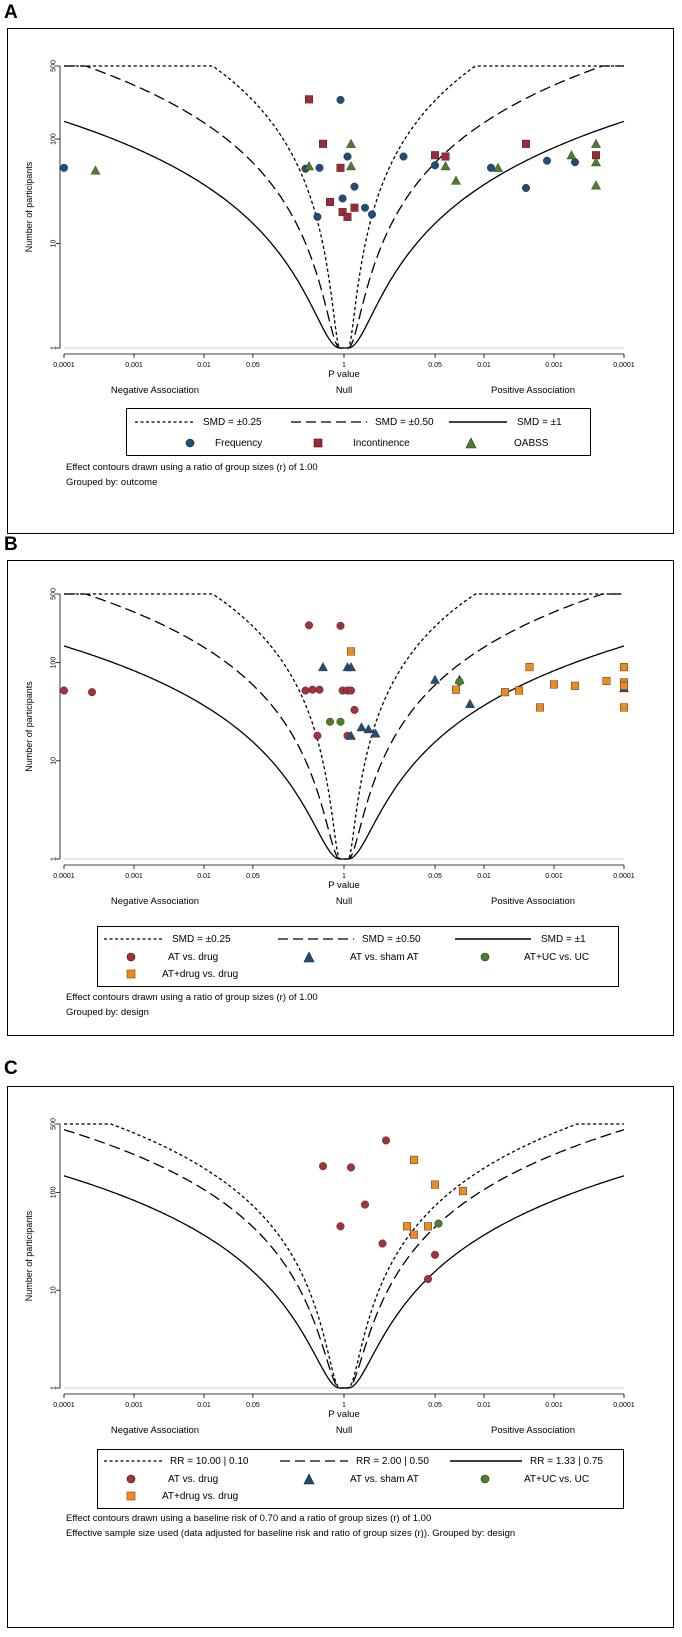 This screenshot has height=1637, width=682. What do you see at coordinates (566, 1461) in the screenshot?
I see `legend-contour-3-label: RR = 1.33 | 0.75` at bounding box center [566, 1461].